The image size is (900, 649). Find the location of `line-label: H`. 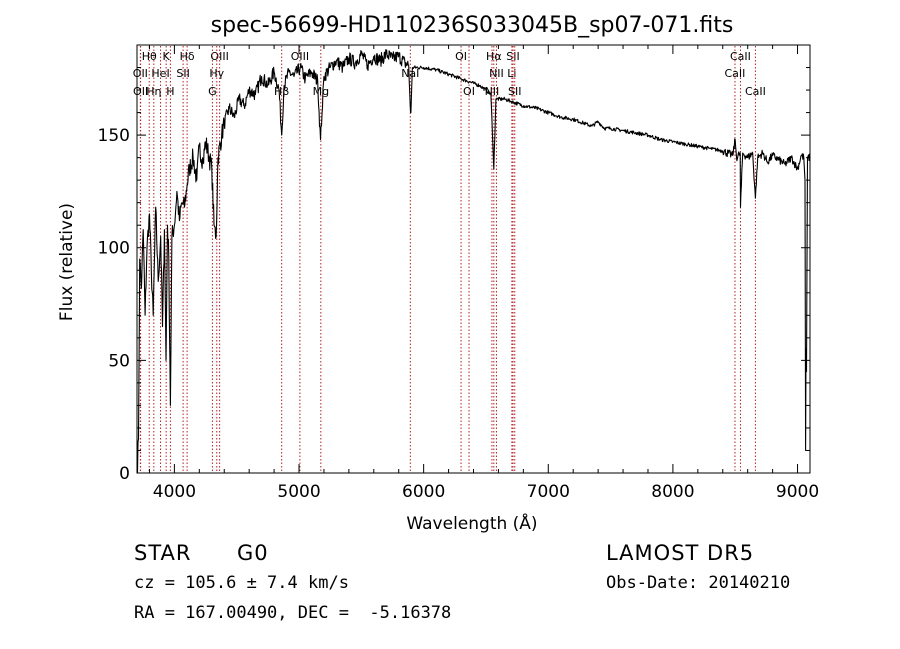

line-label: H is located at coordinates (170, 91).